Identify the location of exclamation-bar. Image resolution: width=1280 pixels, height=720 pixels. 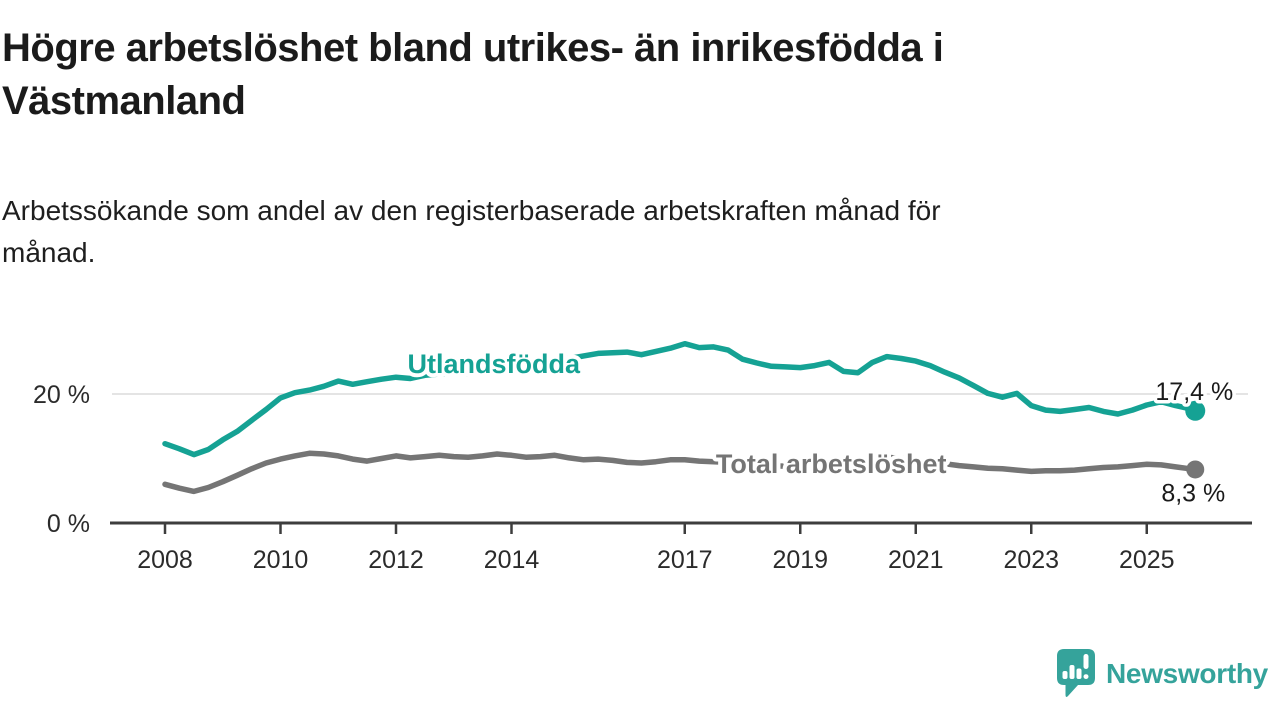
(1086, 661).